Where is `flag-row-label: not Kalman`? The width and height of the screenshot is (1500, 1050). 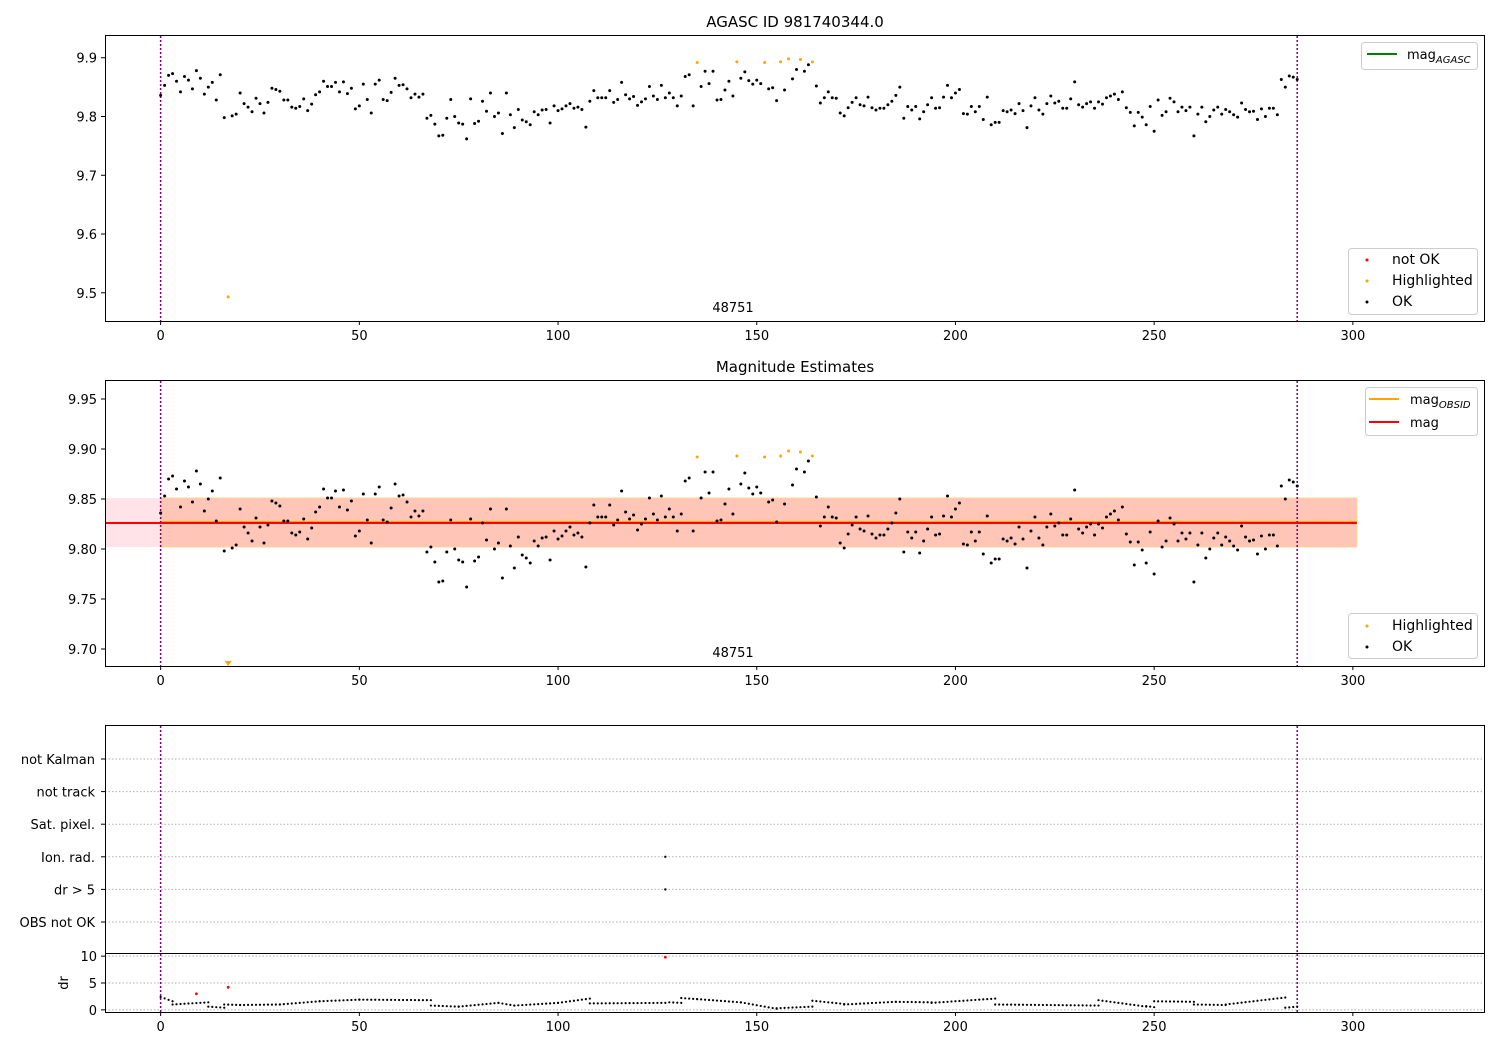
flag-row-label: not Kalman is located at coordinates (58, 760).